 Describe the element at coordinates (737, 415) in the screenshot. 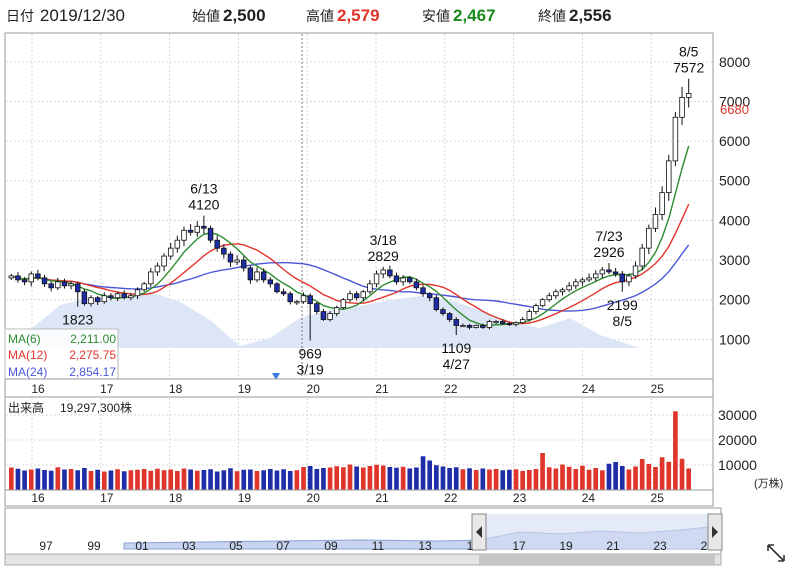

I see `volume-y-tick-label: 30000` at that location.